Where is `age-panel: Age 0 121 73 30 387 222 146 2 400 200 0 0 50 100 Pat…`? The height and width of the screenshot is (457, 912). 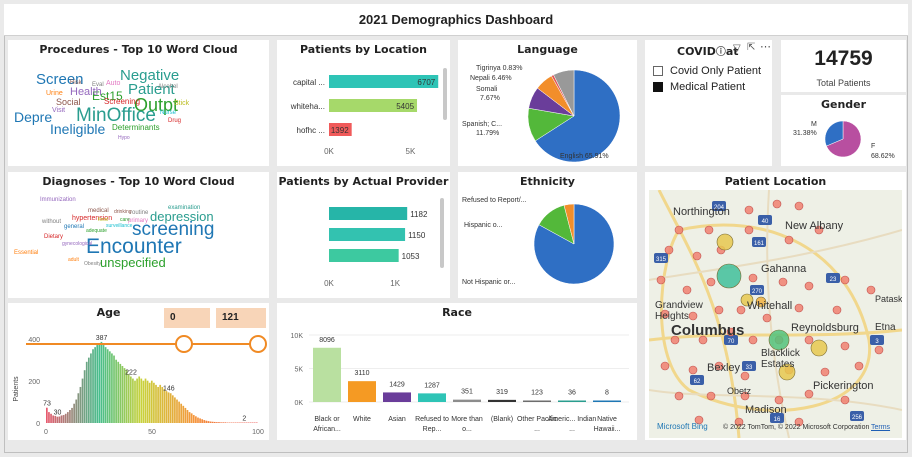
age-panel: Age 0 121 73 30 387 222 146 2 400 200 0 0 50 100 Pat… is located at coordinates (138, 371).